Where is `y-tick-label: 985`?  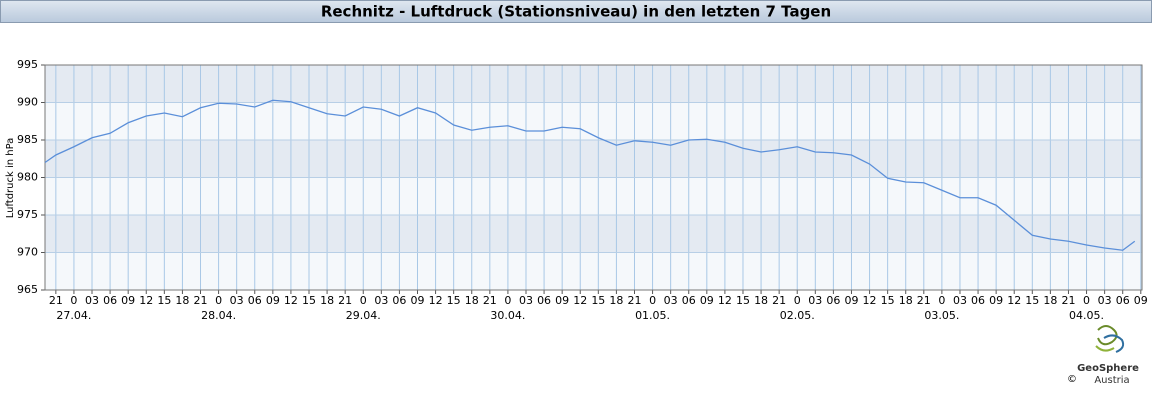 y-tick-label: 985 is located at coordinates (27, 139).